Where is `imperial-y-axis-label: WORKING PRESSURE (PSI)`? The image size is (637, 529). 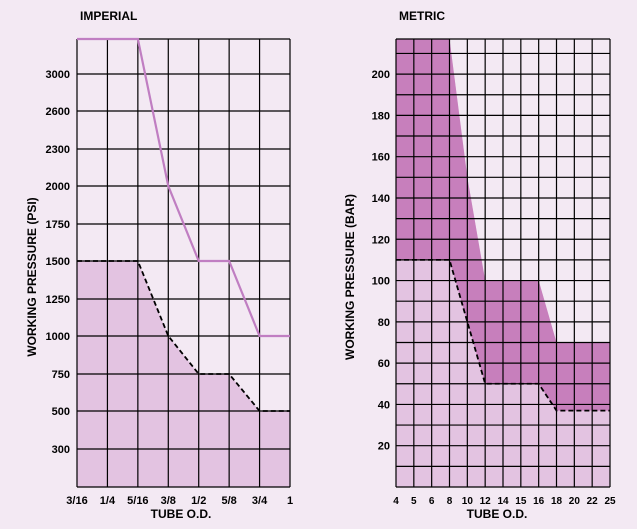
imperial-y-axis-label: WORKING PRESSURE (PSI) is located at coordinates (32, 276).